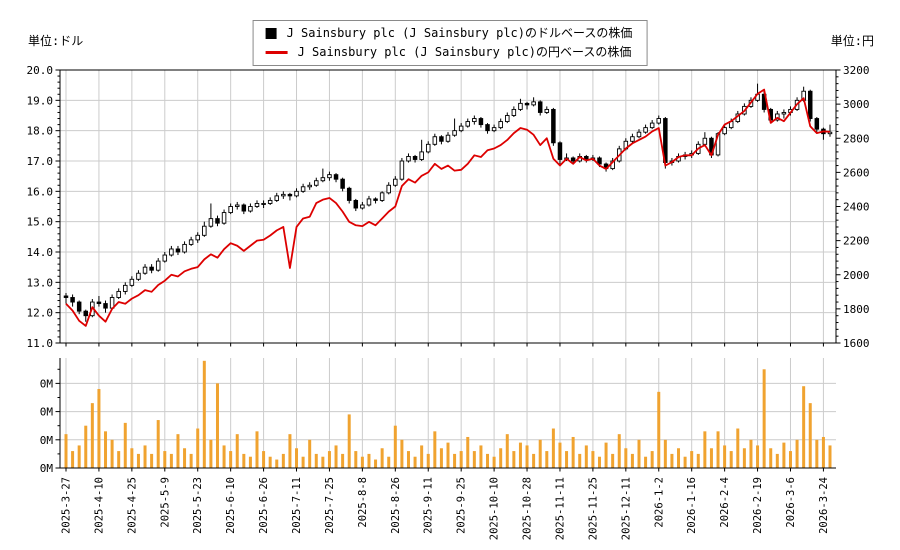  Describe the element at coordinates (40, 70) in the screenshot. I see `svg-text: 20.0` at that location.